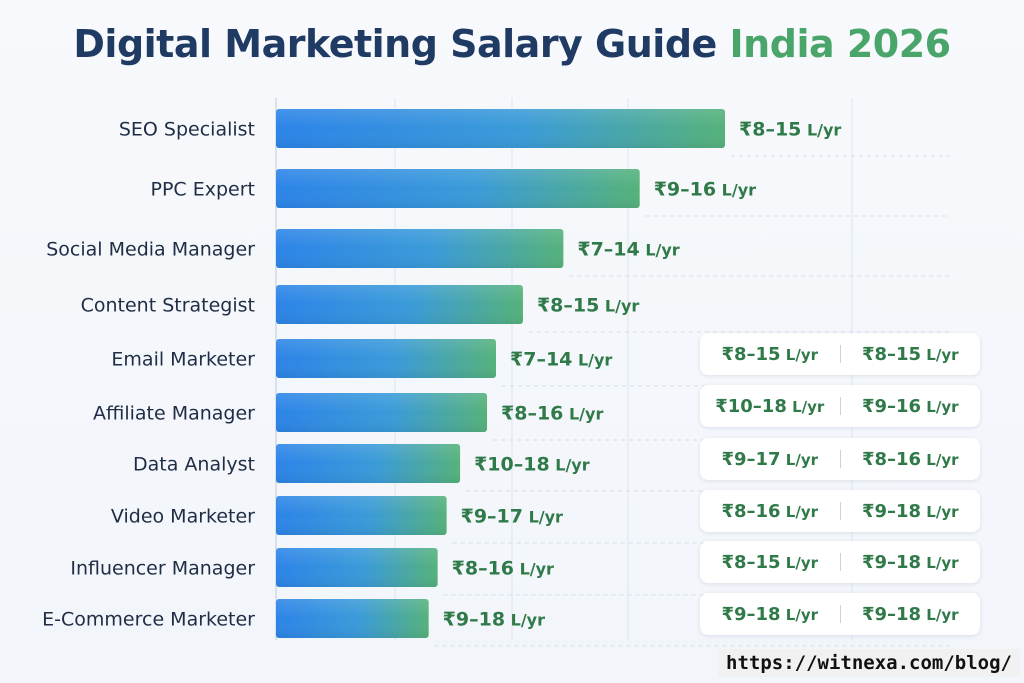  I want to click on category-label: Data Analyst, so click(194, 465).